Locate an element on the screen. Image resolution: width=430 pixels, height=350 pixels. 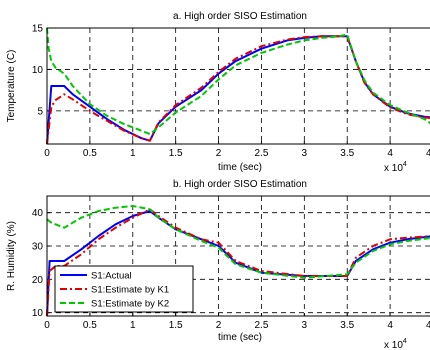
y-axis-label: R. Humidity (%) is located at coordinates (11, 256).